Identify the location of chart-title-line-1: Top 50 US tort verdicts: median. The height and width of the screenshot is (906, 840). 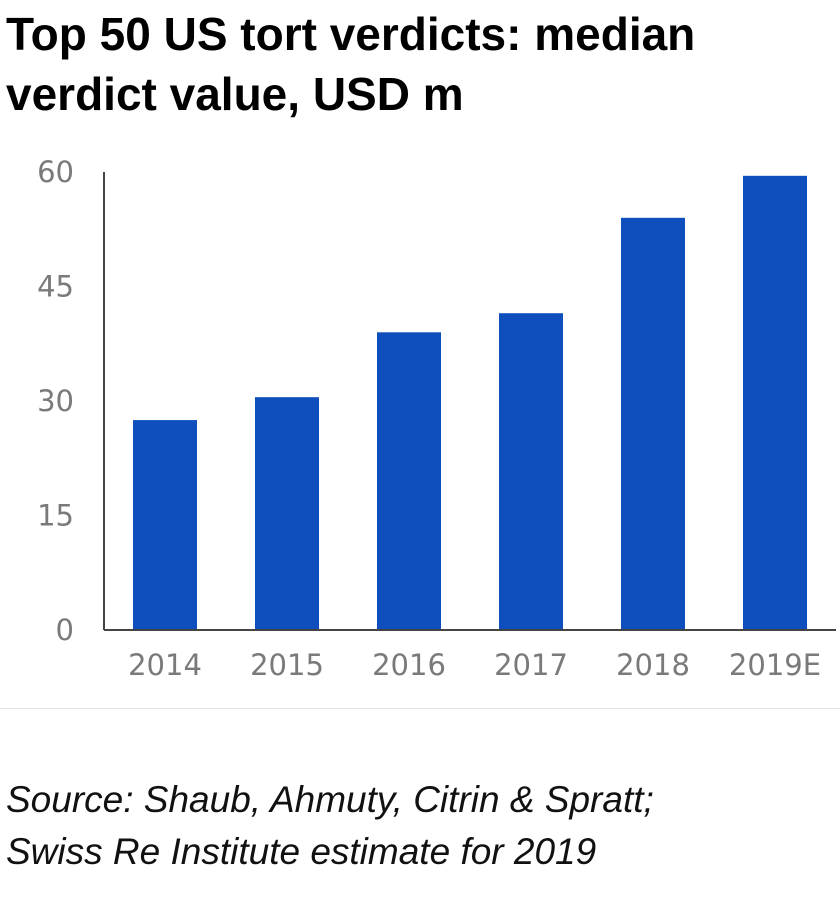
(351, 34).